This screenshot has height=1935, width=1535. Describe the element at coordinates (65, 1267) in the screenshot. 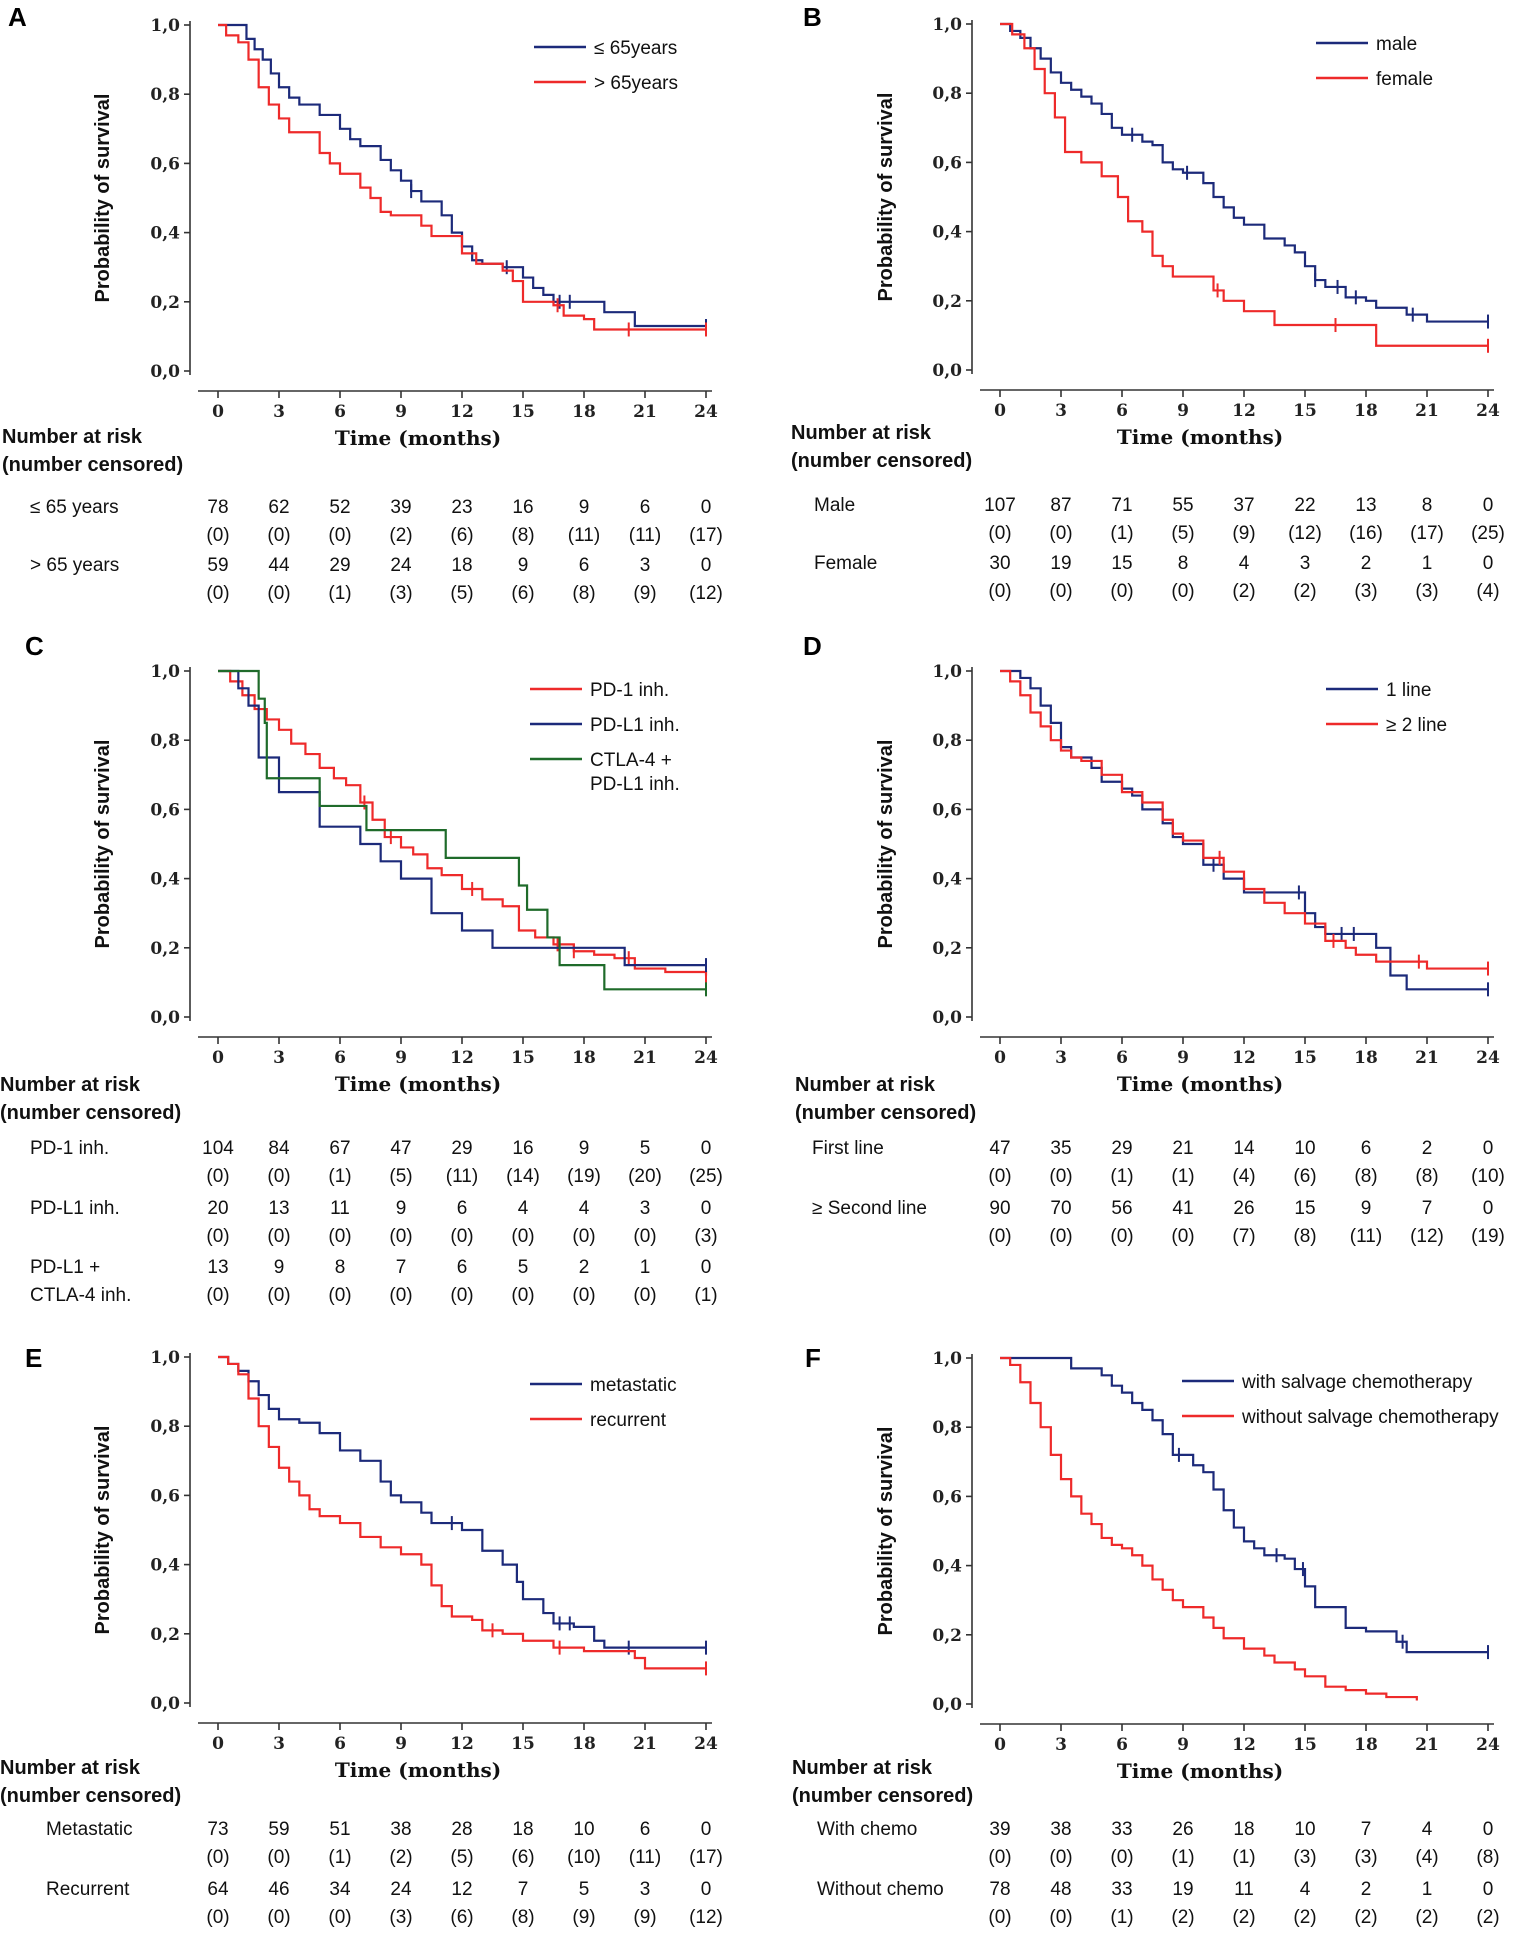

I see `risk-row-label: PD-L1 +` at that location.